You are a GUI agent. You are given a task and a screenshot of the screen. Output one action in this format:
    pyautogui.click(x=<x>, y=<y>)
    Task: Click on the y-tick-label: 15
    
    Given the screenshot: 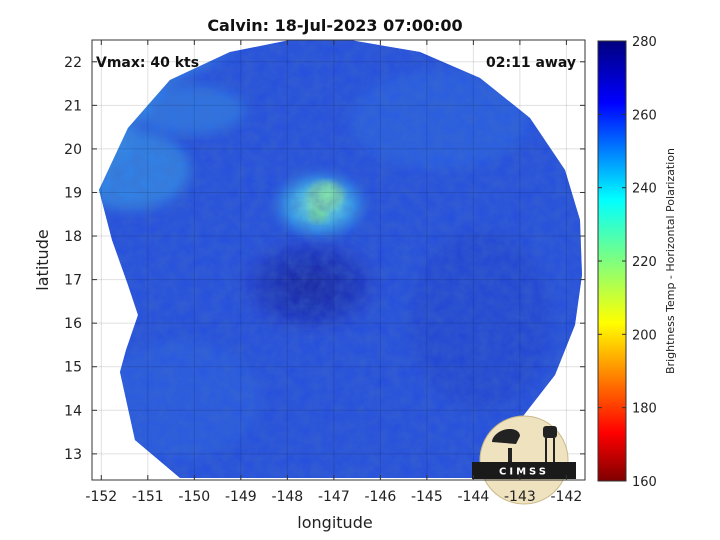 What is the action you would take?
    pyautogui.click(x=73, y=368)
    